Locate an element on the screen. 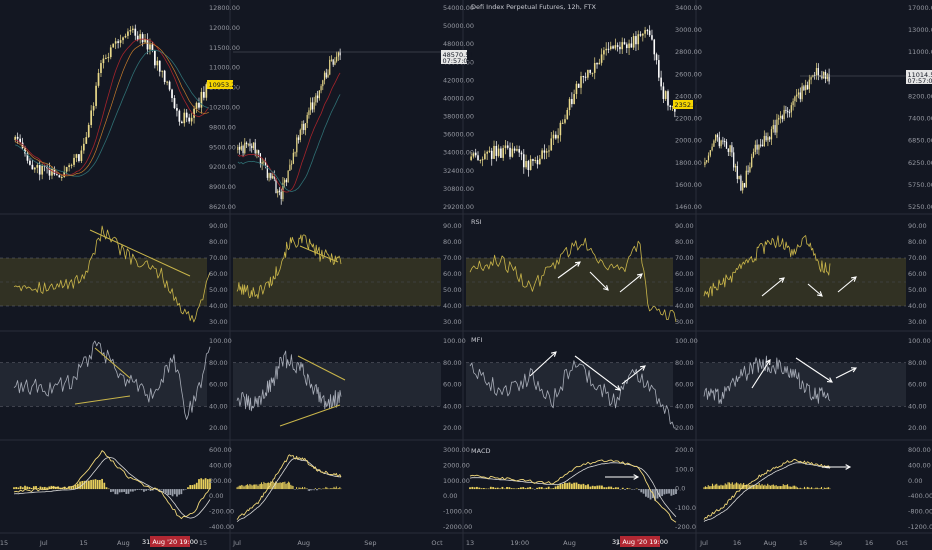 The width and height of the screenshot is (932, 550). price-axis-tick: 2600.00 is located at coordinates (688, 74).